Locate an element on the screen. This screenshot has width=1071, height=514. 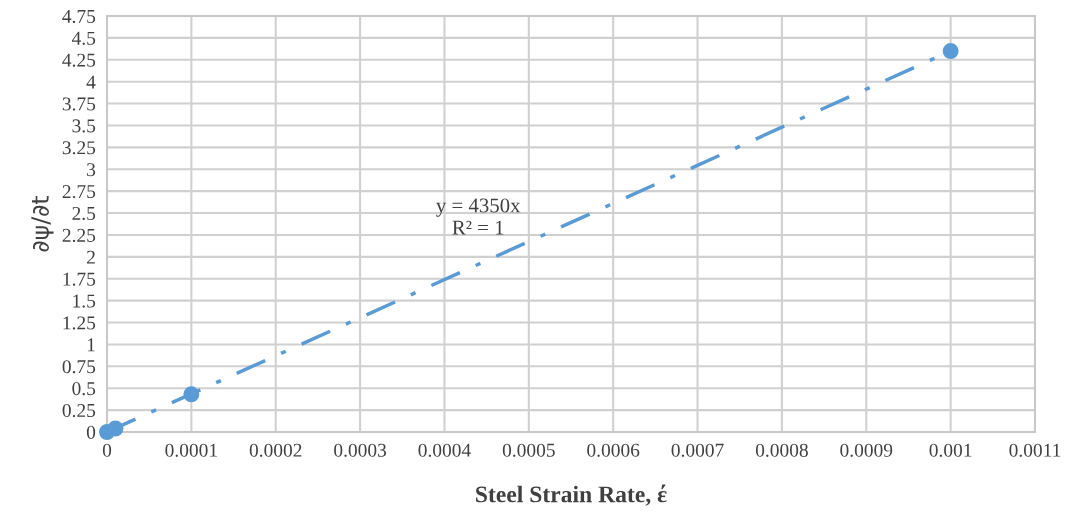
y-tick-label: 0.75 is located at coordinates (79, 367).